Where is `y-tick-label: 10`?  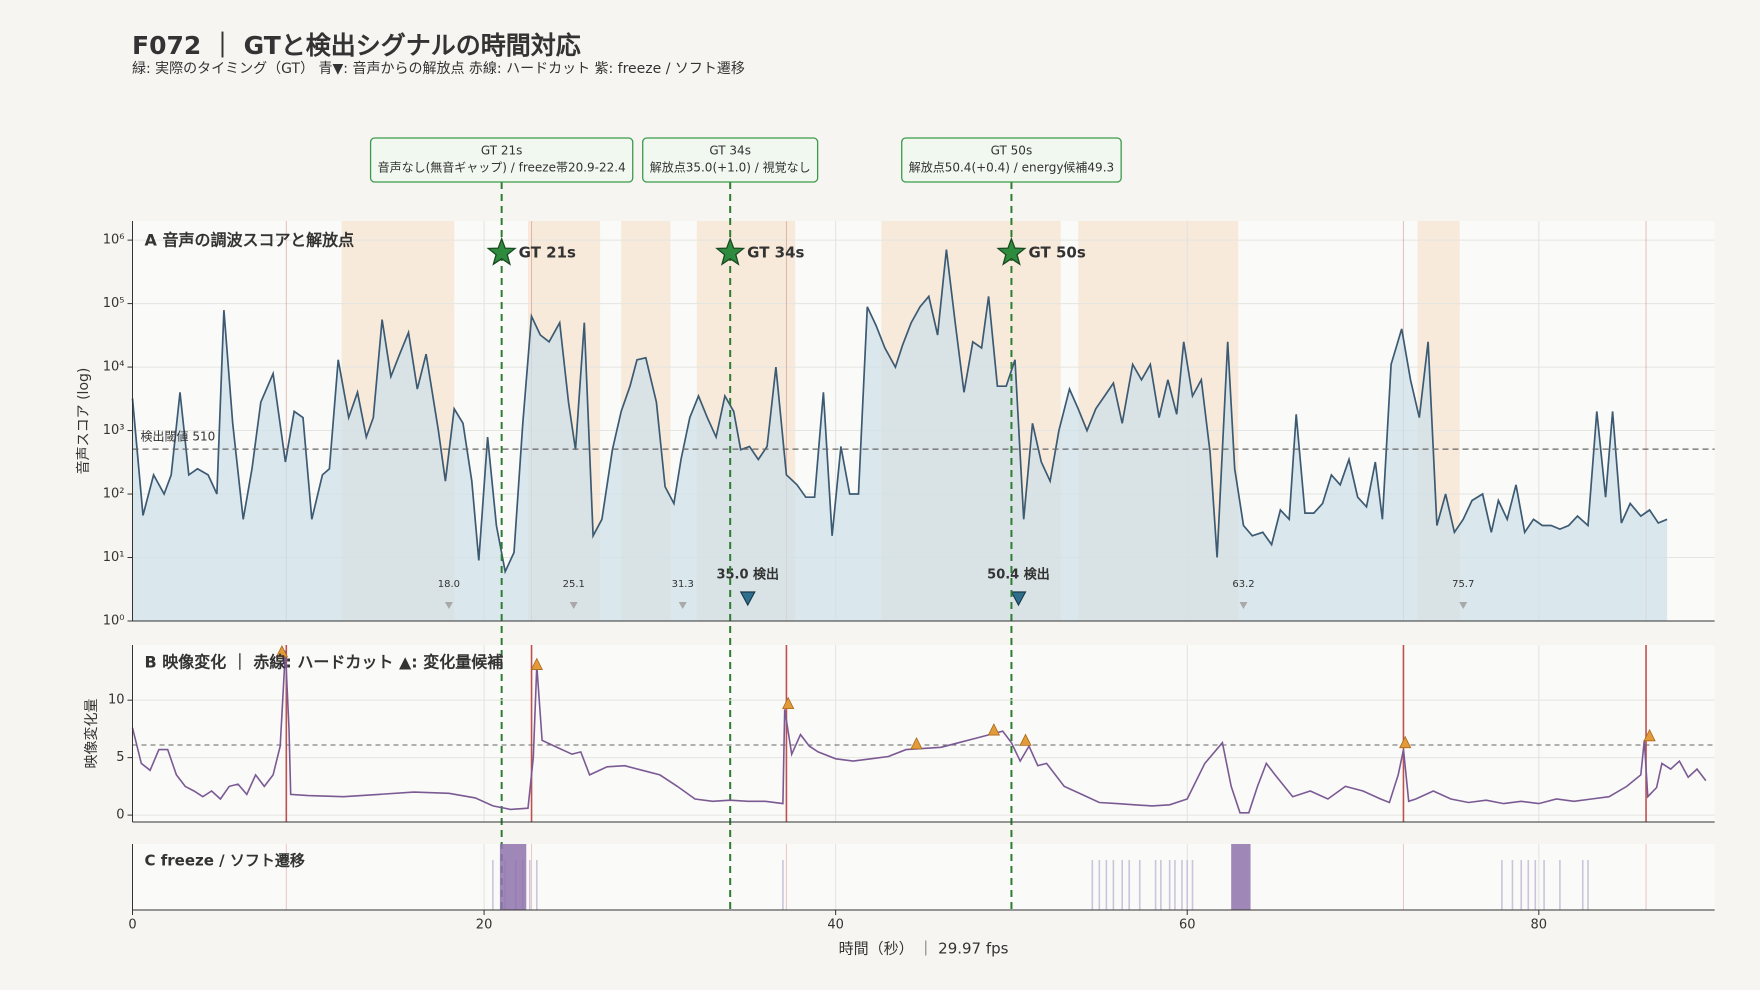
y-tick-label: 10 is located at coordinates (116, 700).